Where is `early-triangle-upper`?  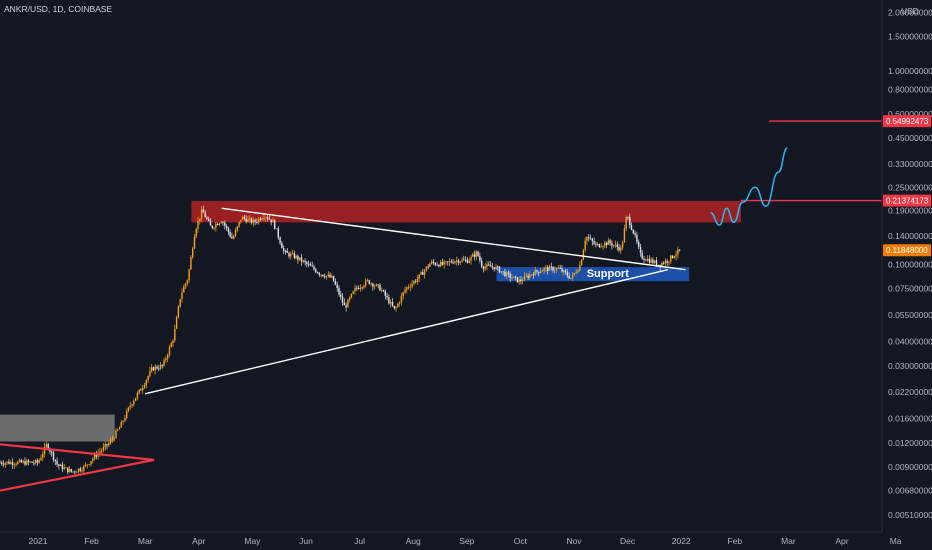 early-triangle-upper is located at coordinates (77, 452).